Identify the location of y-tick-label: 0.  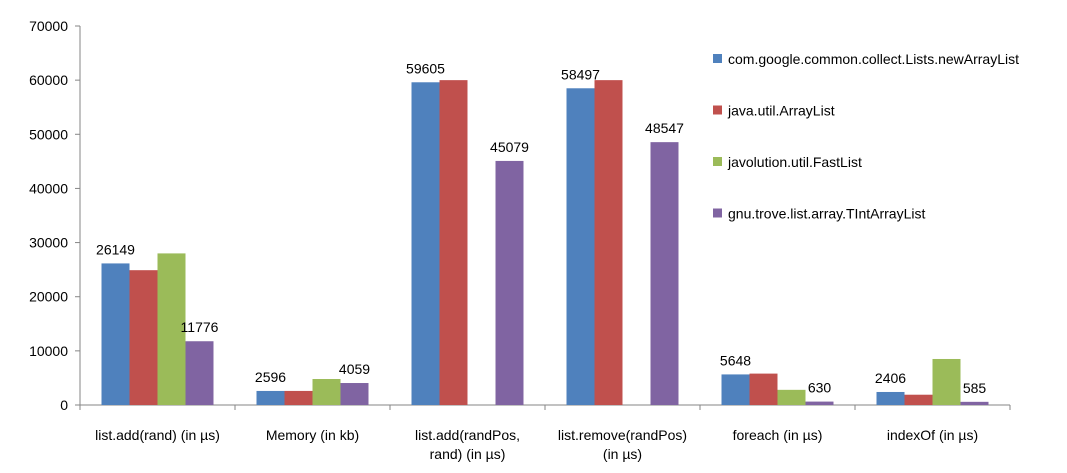
(64, 405).